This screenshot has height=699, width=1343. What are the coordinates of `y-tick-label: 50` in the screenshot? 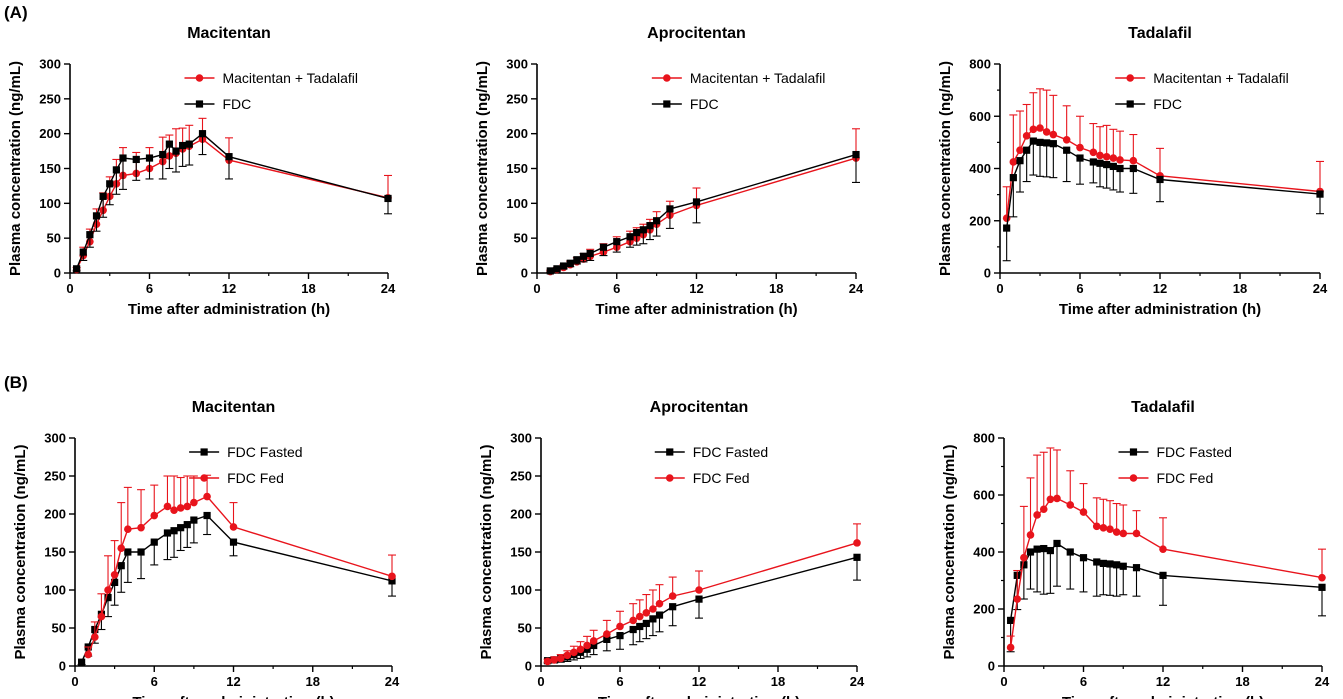 It's located at (521, 238).